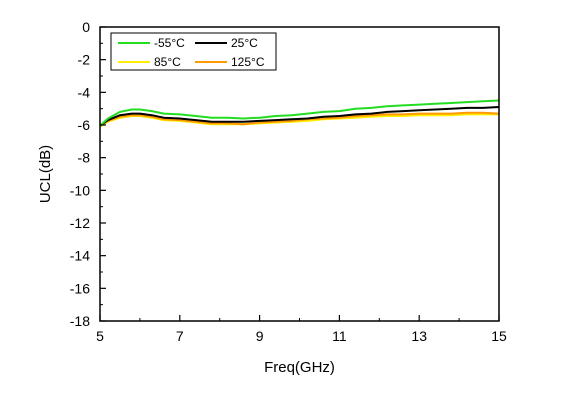 The width and height of the screenshot is (581, 406). I want to click on y-tick-label: -10, so click(80, 190).